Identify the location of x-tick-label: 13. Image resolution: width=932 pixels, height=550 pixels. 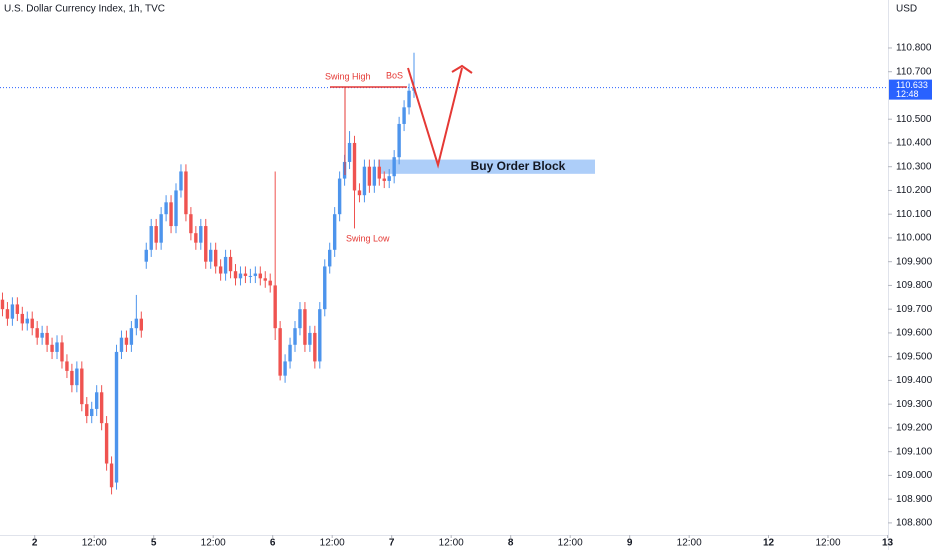
(888, 543).